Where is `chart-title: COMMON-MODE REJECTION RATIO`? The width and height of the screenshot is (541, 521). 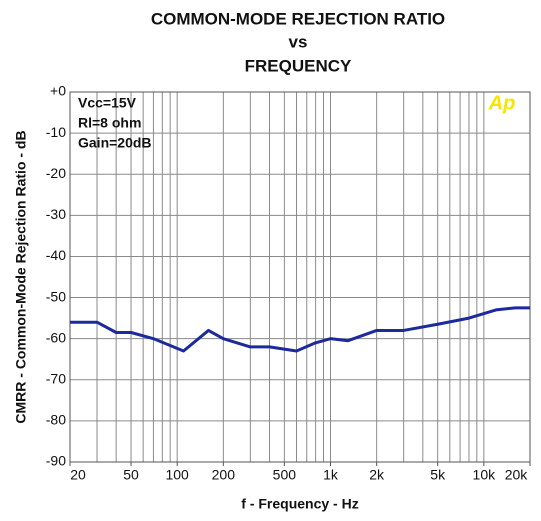 chart-title: COMMON-MODE REJECTION RATIO is located at coordinates (298, 18).